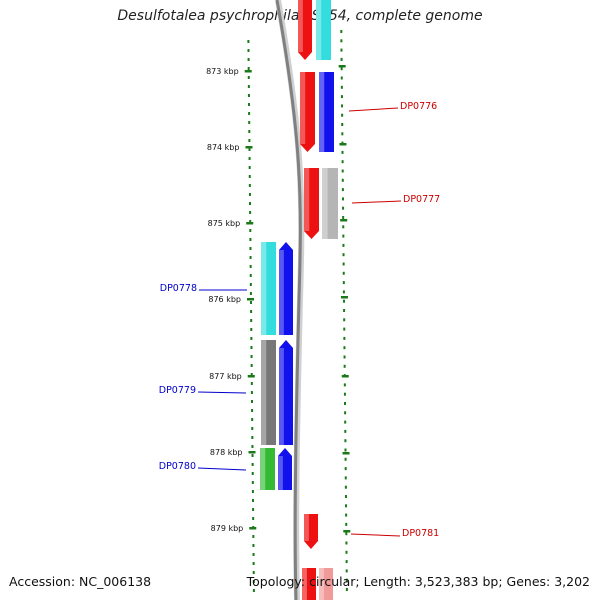 This screenshot has height=600, width=600. I want to click on gene-dp0781-arrow, so click(311, 531).